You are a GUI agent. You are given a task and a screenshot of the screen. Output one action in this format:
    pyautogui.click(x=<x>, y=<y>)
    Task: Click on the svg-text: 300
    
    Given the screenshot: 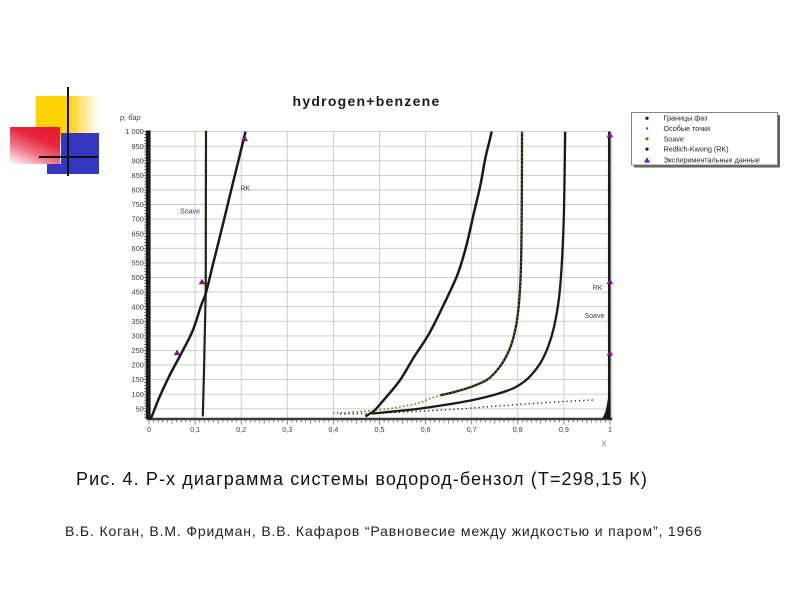 What is the action you would take?
    pyautogui.click(x=137, y=336)
    